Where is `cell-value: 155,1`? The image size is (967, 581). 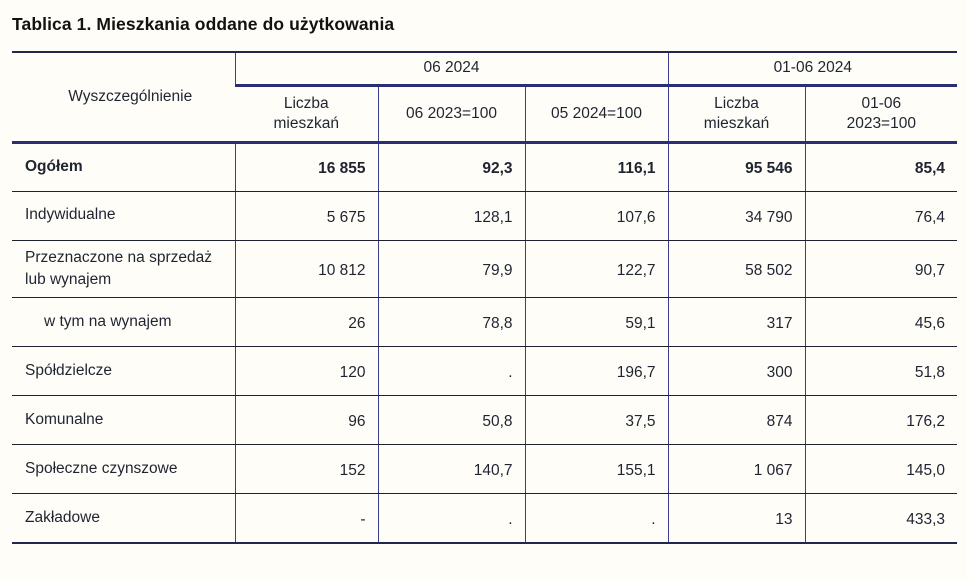 cell-value: 155,1 is located at coordinates (596, 469).